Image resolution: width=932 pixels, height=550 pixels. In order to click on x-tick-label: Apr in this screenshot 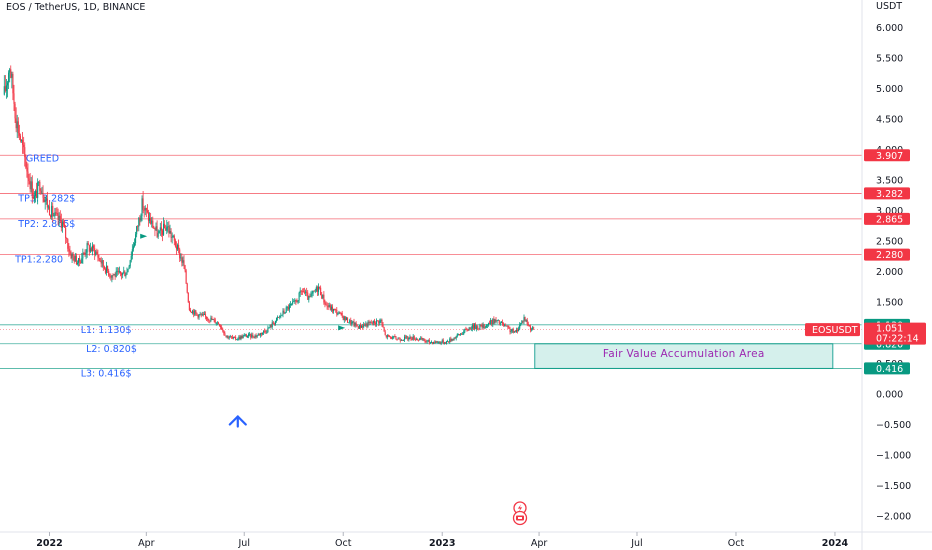, I will do `click(539, 543)`.